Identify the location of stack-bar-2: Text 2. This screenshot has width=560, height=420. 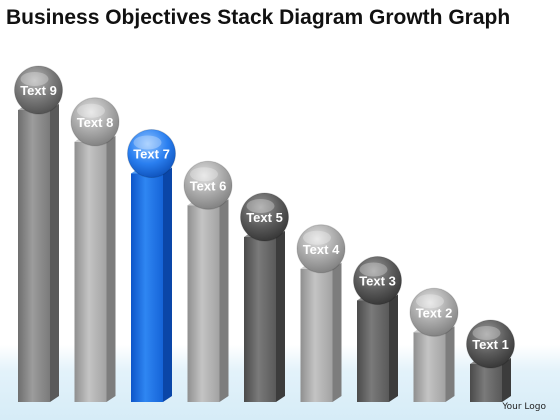
(434, 344).